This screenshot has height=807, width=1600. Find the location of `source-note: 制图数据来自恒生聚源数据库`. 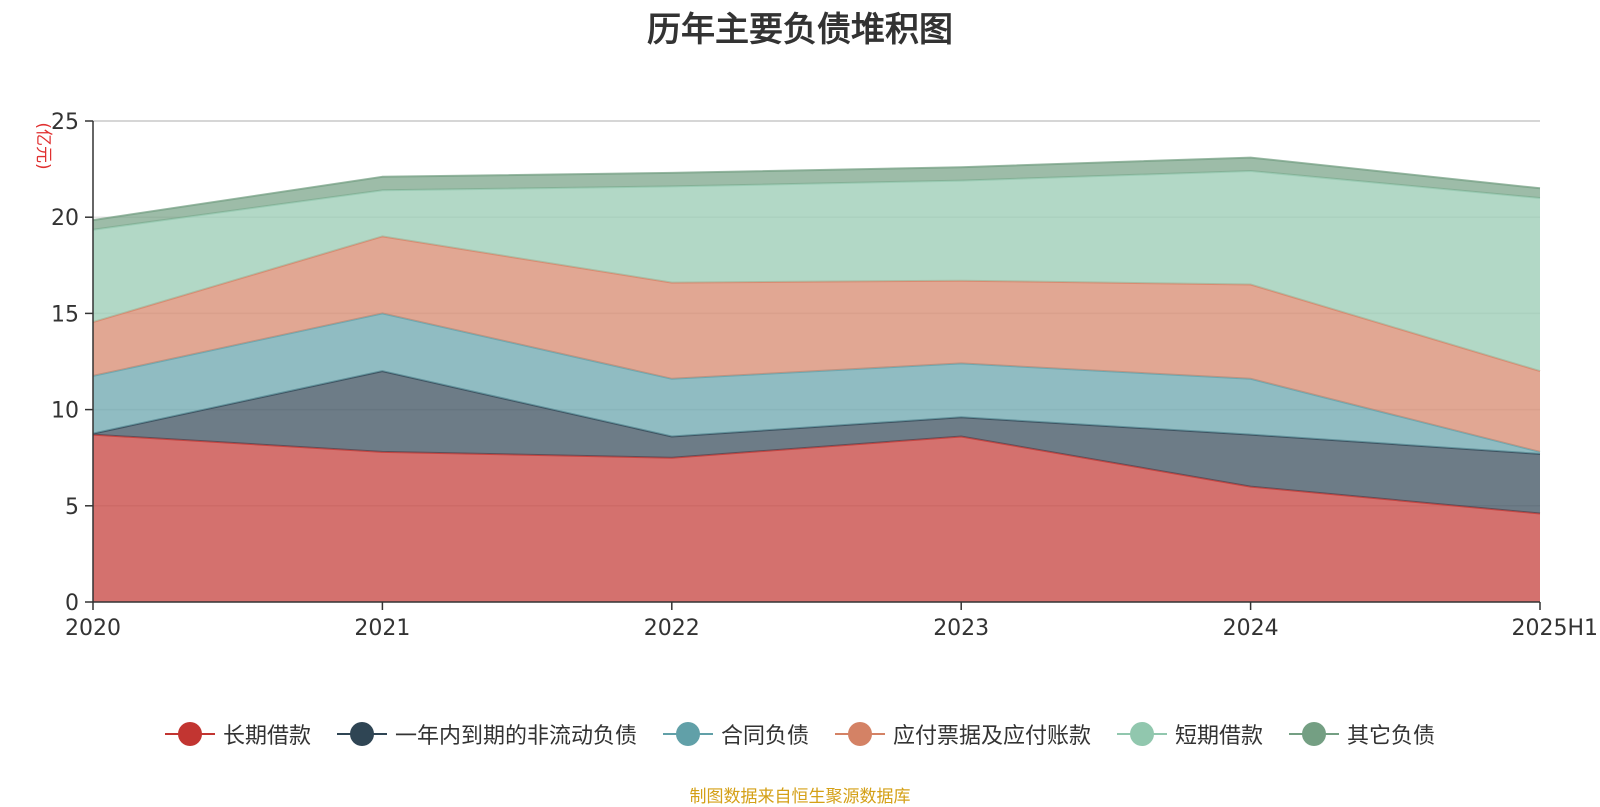

source-note: 制图数据来自恒生聚源数据库 is located at coordinates (800, 797).